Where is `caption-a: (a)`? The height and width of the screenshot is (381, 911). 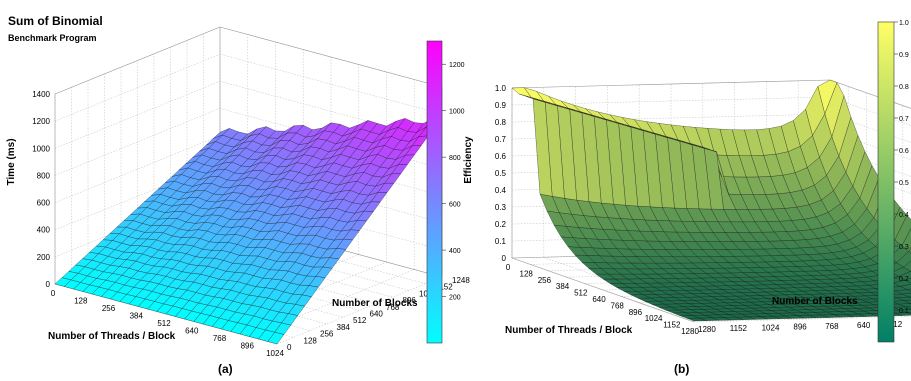
caption-a: (a) is located at coordinates (225, 369).